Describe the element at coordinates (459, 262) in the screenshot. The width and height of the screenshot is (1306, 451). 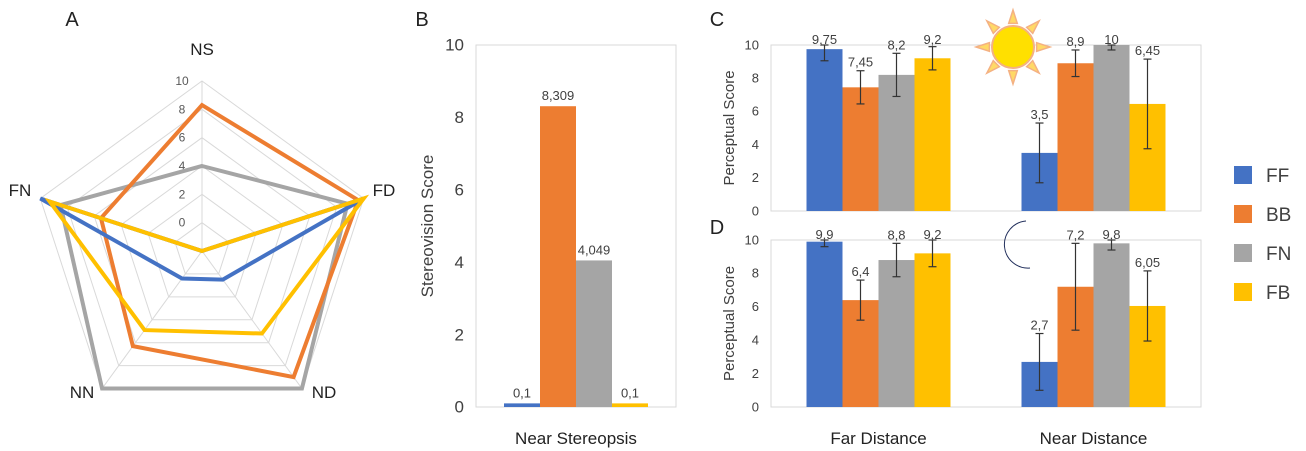
I see `y-tick-label-b: 4` at that location.